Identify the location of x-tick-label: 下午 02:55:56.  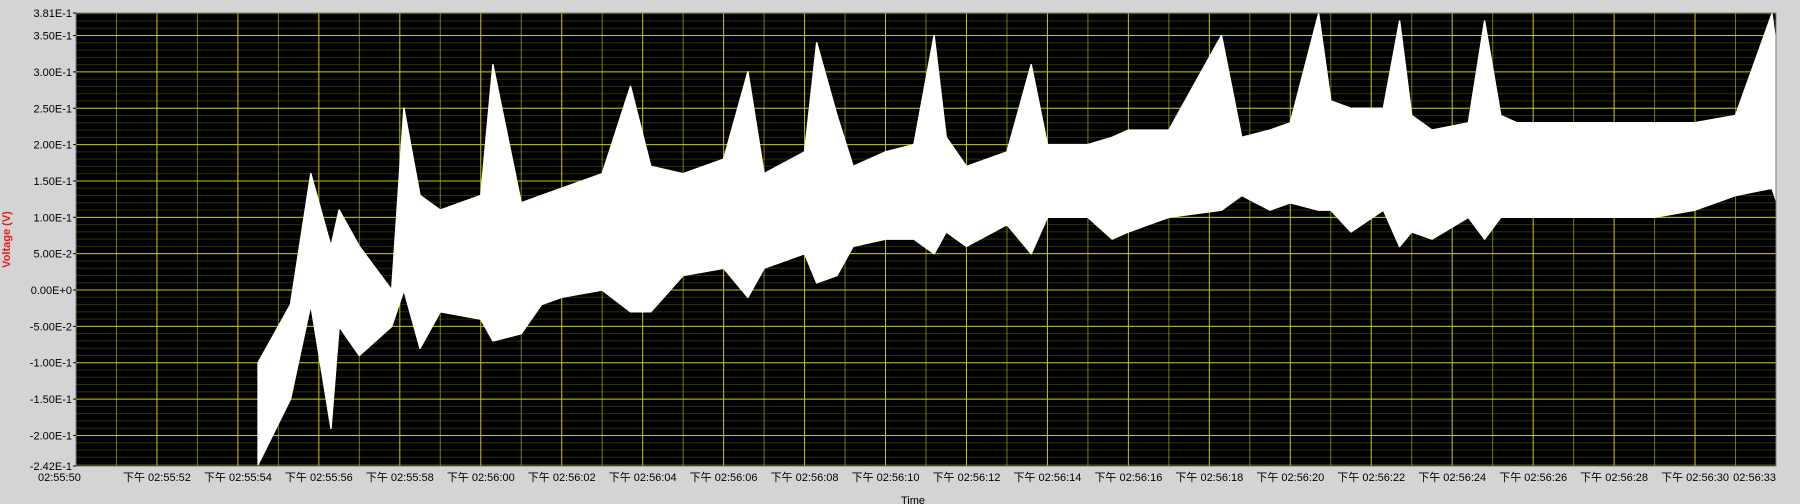
(319, 477).